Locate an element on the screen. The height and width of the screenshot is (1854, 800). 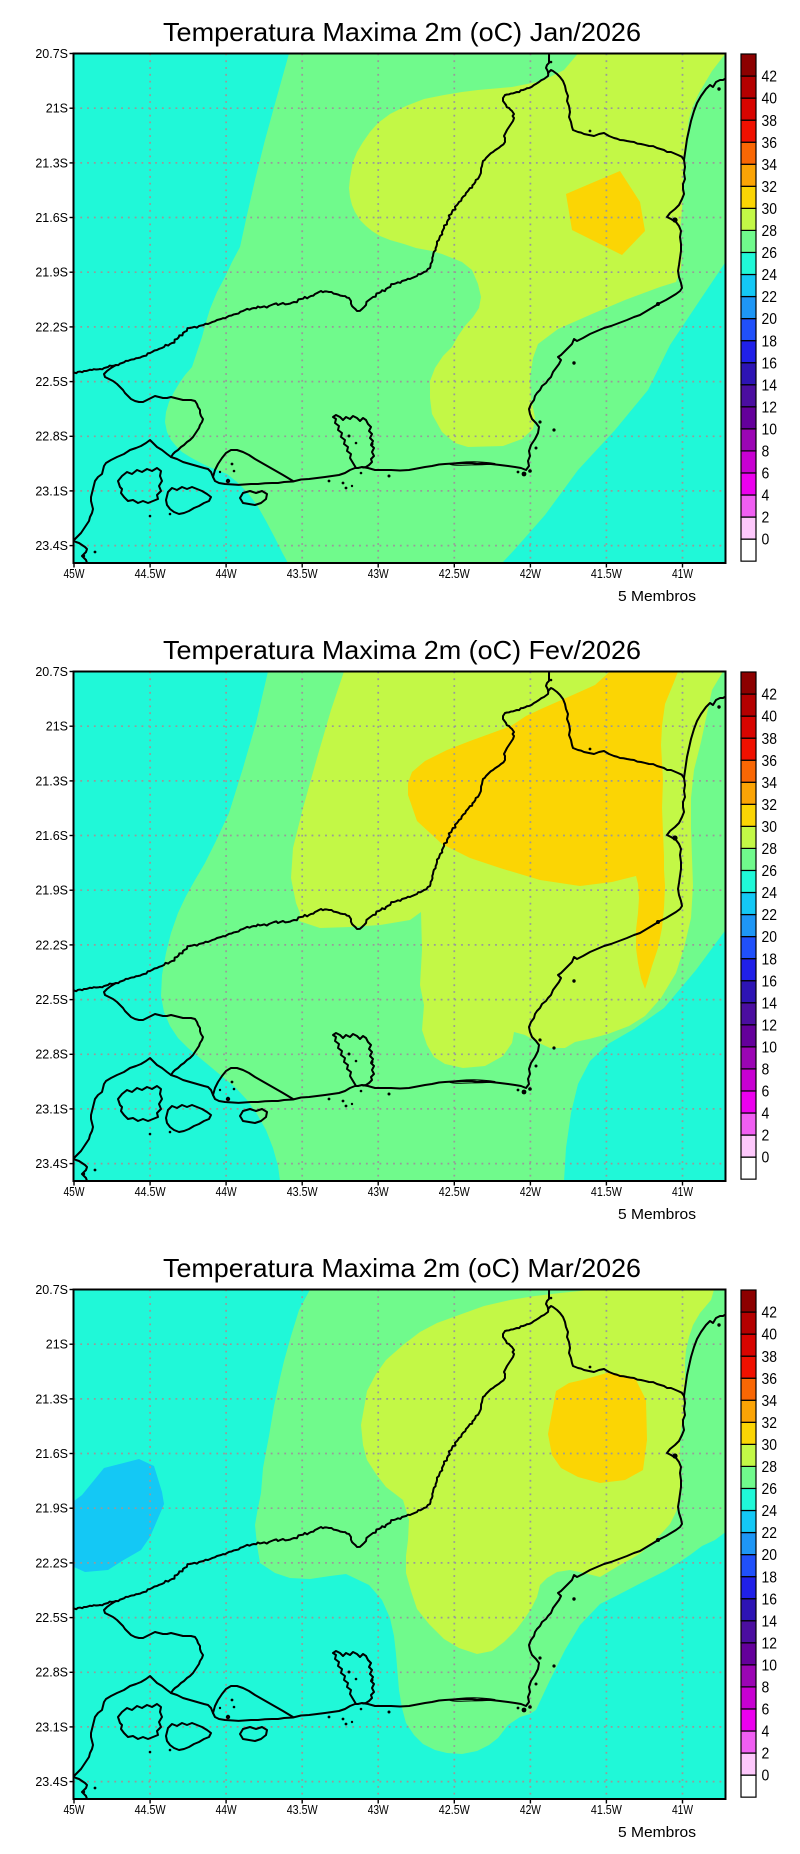
svg-text: 20.7S is located at coordinates (51, 54).